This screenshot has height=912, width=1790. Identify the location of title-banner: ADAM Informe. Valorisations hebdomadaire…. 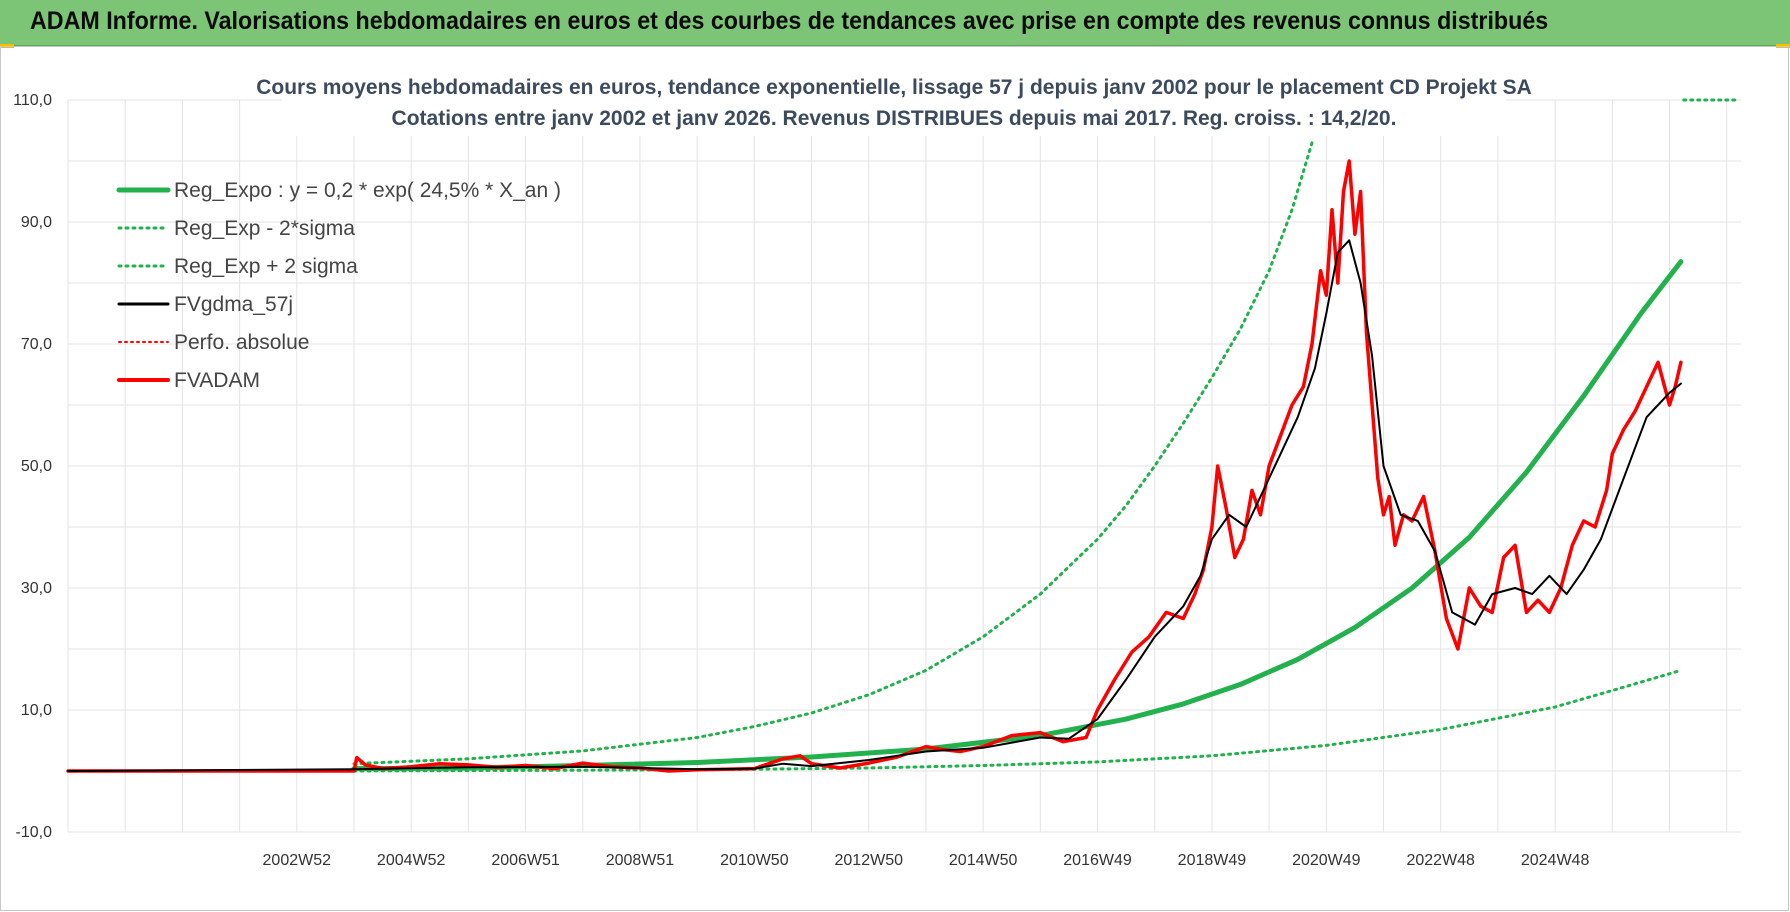
(895, 23).